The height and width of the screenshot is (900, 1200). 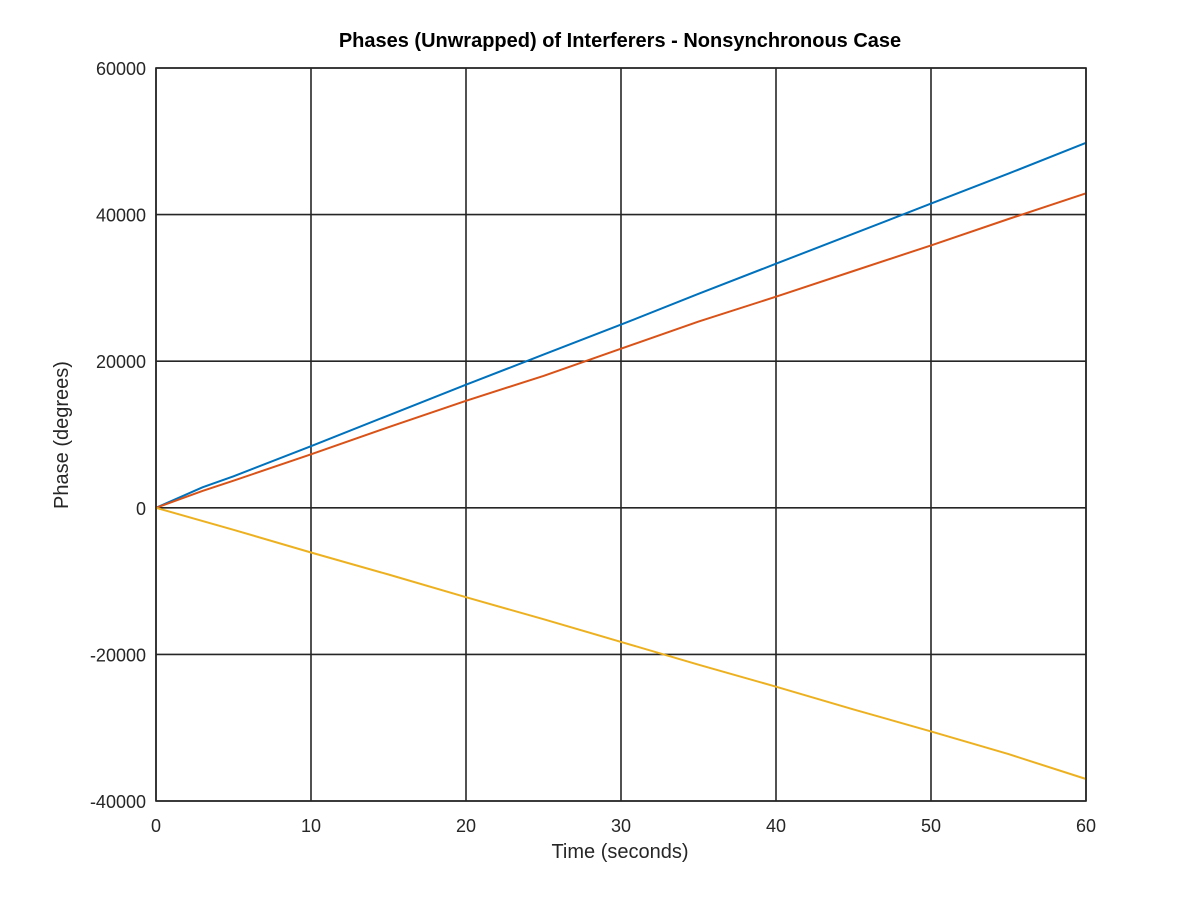 What do you see at coordinates (62, 435) in the screenshot?
I see `y-axis-label: Phase (degrees)` at bounding box center [62, 435].